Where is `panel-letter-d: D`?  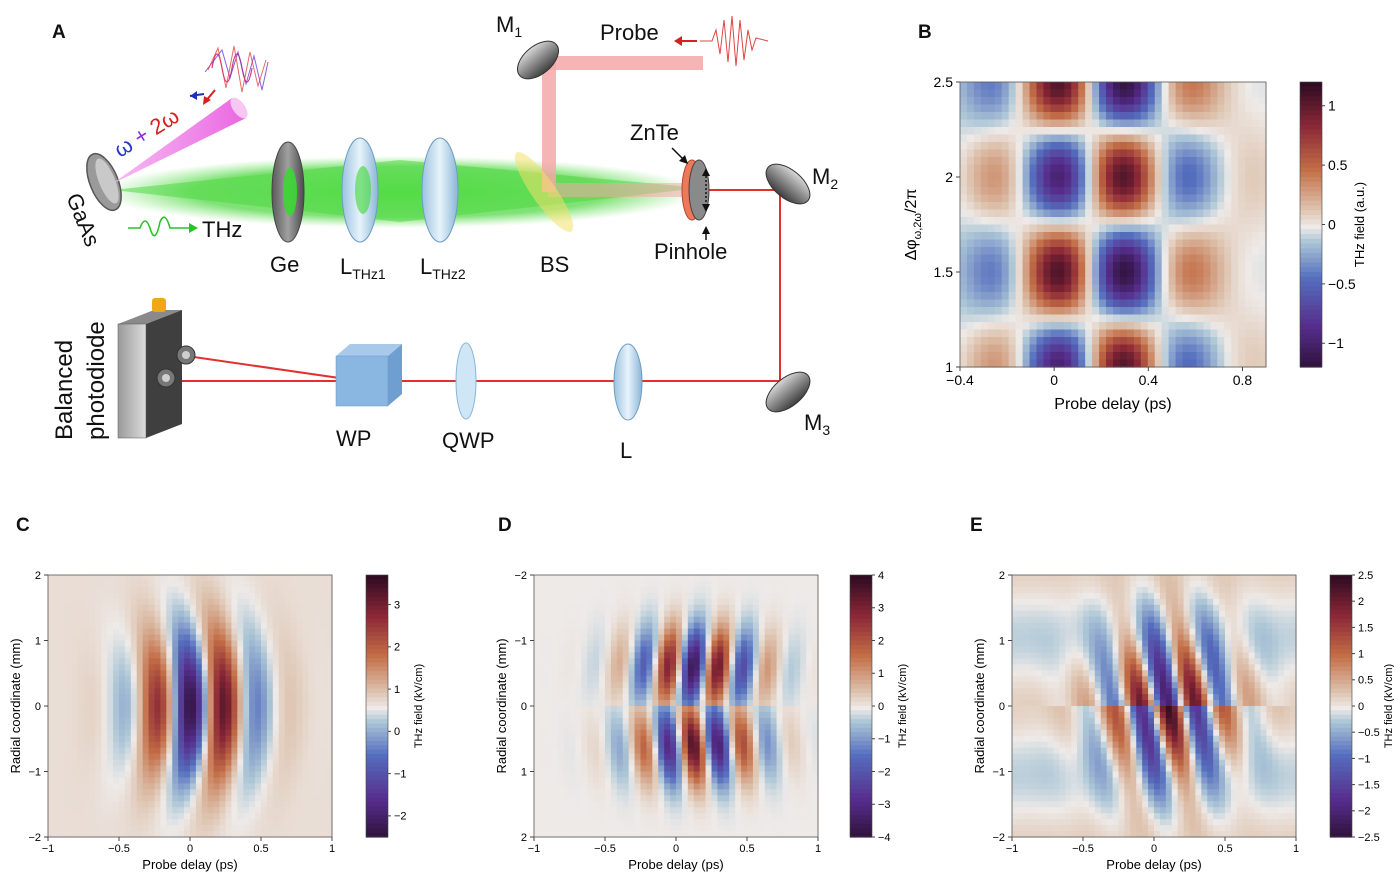
panel-letter-d: D is located at coordinates (505, 525).